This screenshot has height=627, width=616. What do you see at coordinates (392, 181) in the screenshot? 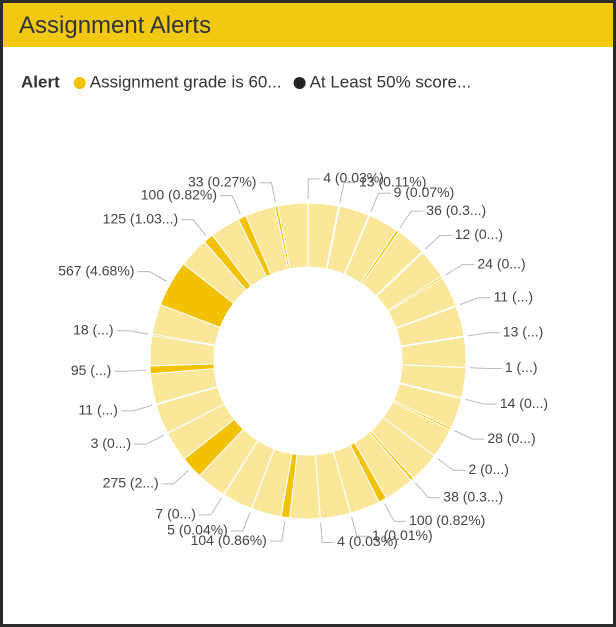
I see `data-label: 13 (0.11%)` at bounding box center [392, 181].